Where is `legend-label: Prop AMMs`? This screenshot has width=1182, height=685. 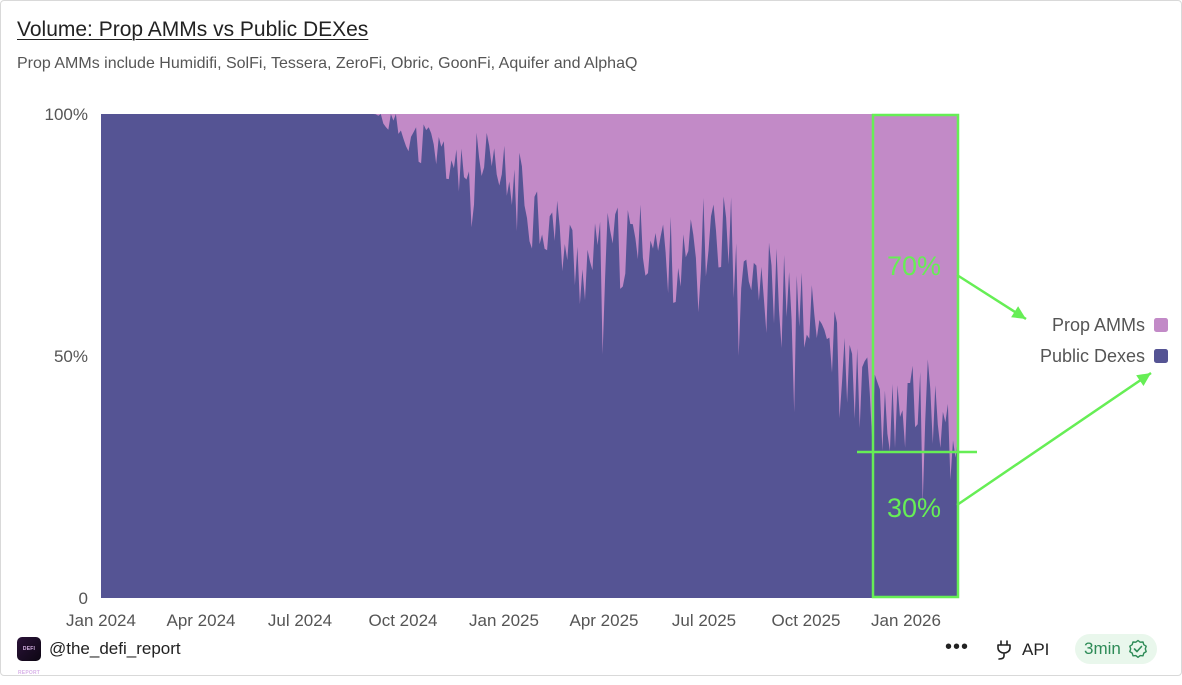 legend-label: Prop AMMs is located at coordinates (1098, 325).